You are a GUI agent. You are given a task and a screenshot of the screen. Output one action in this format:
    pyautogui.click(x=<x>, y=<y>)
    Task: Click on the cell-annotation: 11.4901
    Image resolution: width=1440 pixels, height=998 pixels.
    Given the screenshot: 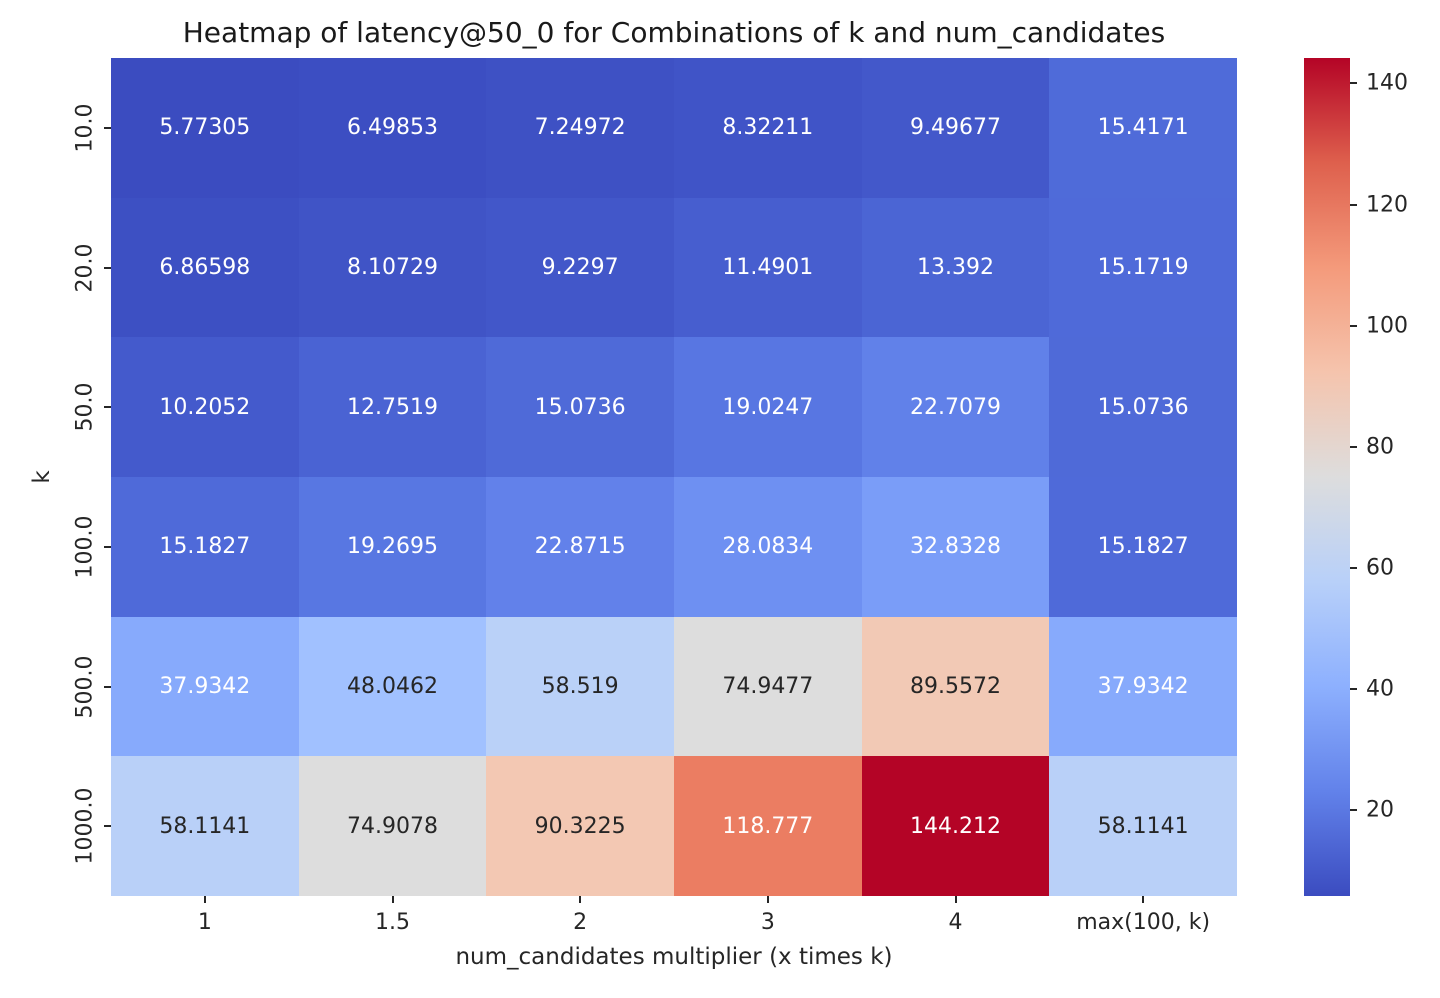 What is the action you would take?
    pyautogui.click(x=768, y=267)
    